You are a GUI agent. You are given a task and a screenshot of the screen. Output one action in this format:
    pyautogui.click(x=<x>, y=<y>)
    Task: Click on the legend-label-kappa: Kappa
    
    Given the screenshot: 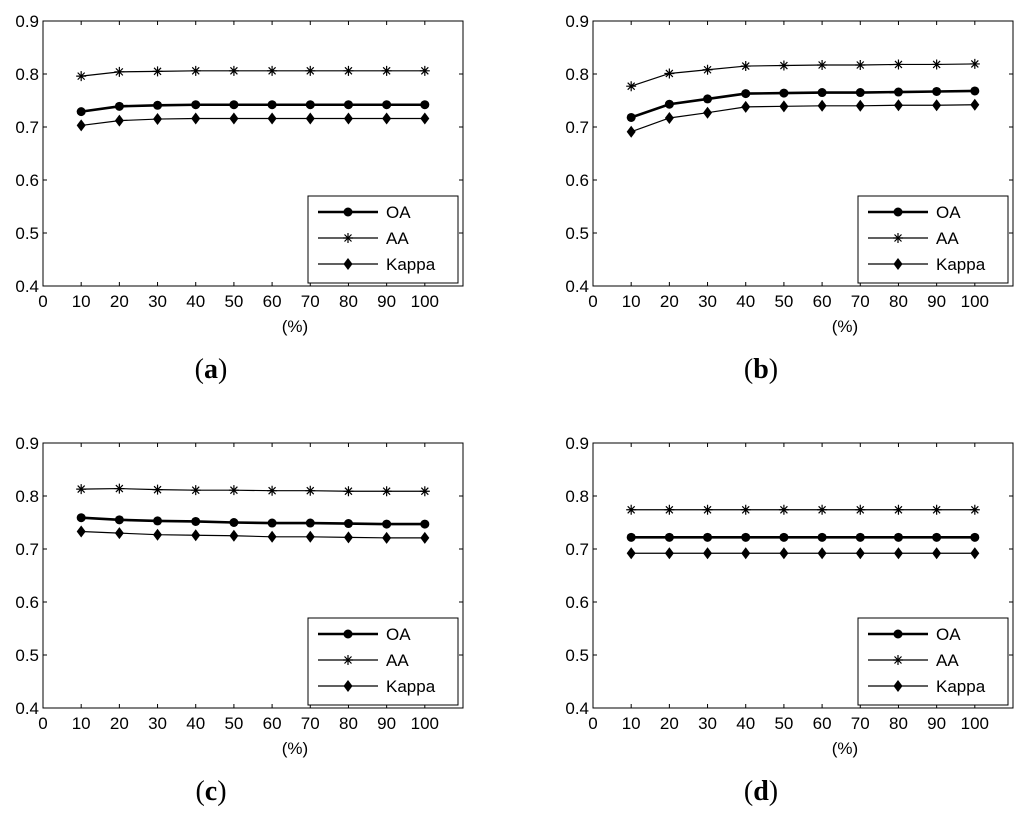 What is the action you would take?
    pyautogui.click(x=961, y=686)
    